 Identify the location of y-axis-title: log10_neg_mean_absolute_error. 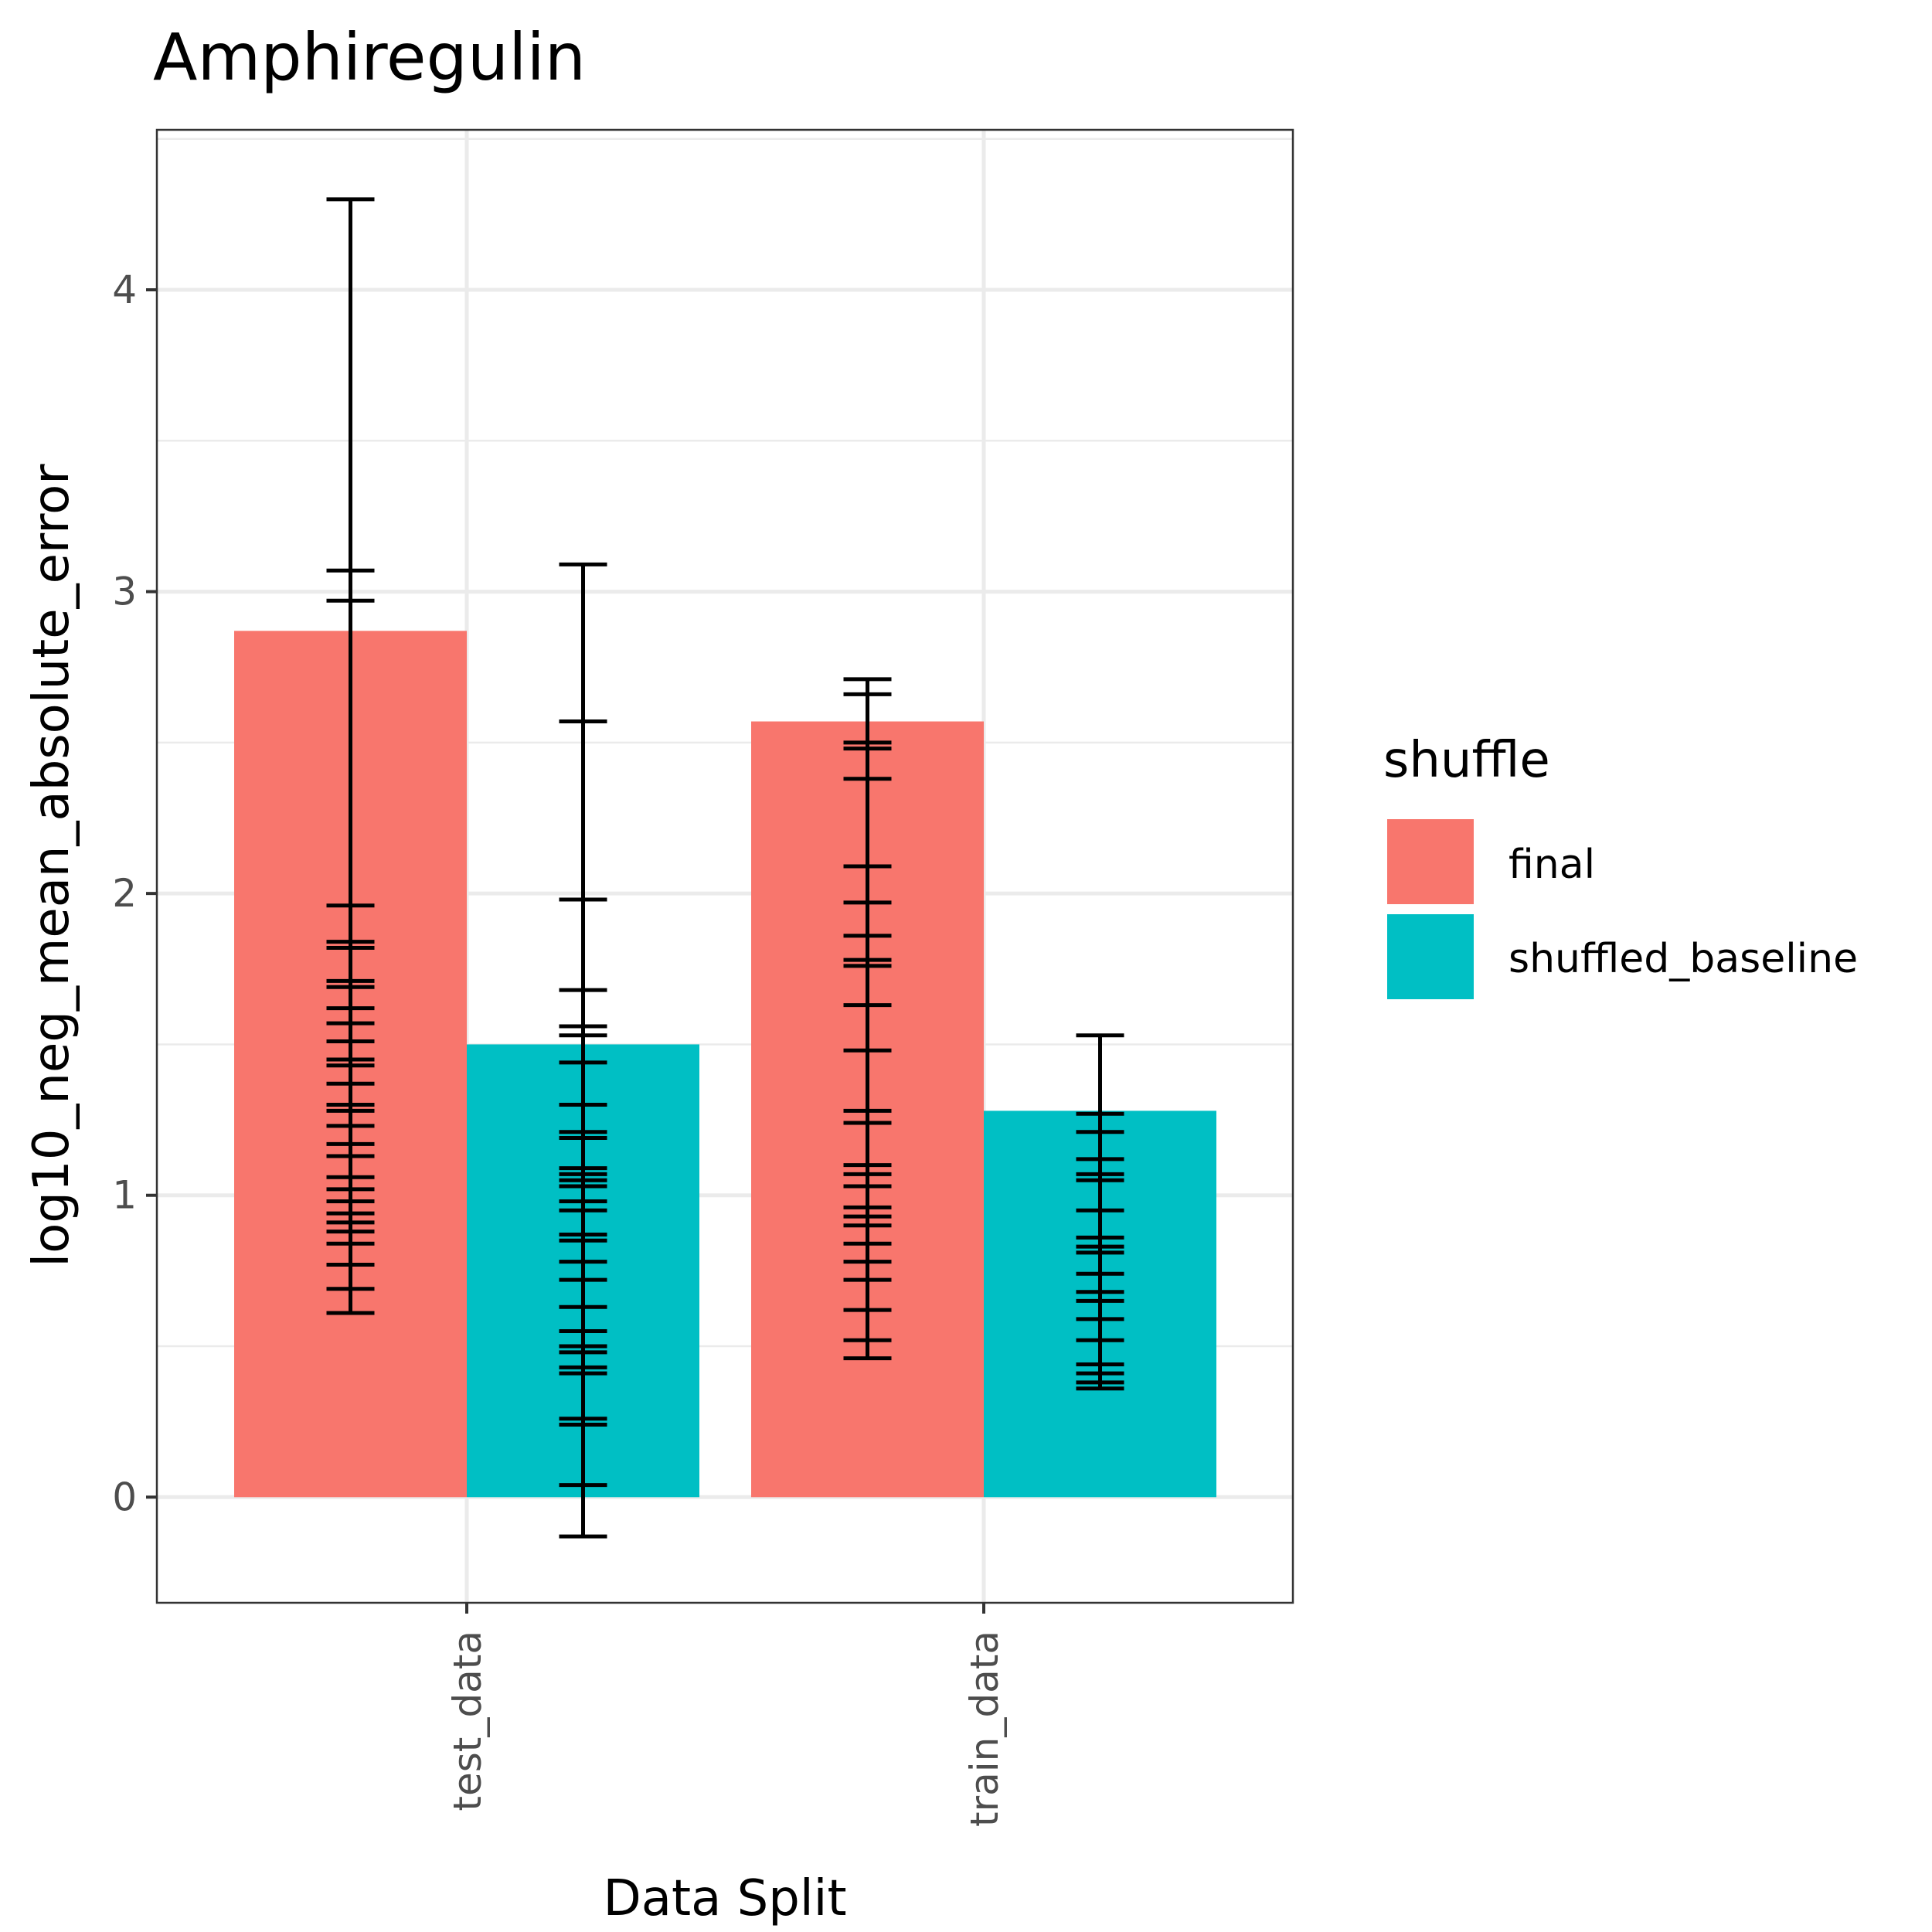
(51, 865).